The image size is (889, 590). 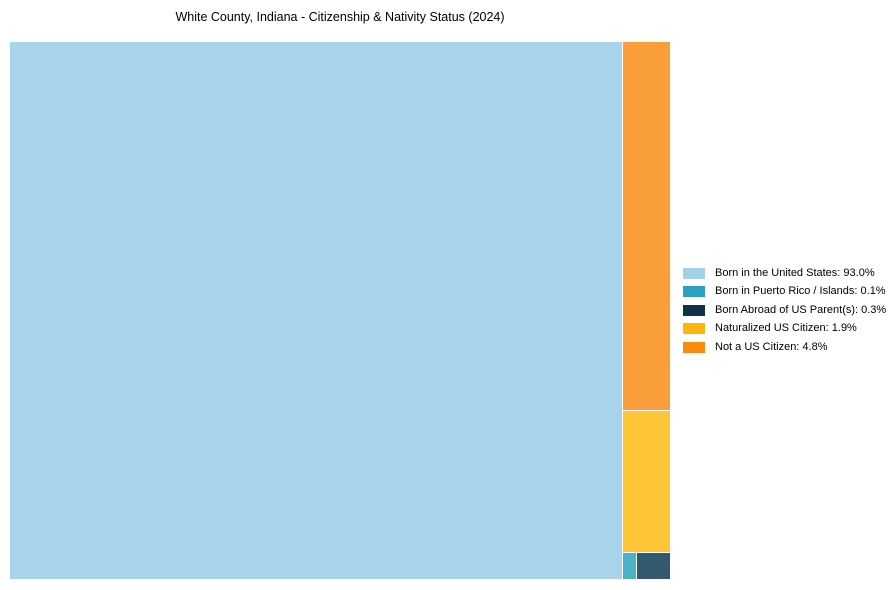 I want to click on treemap-cell-born-abroad-us-parents, so click(x=653, y=565).